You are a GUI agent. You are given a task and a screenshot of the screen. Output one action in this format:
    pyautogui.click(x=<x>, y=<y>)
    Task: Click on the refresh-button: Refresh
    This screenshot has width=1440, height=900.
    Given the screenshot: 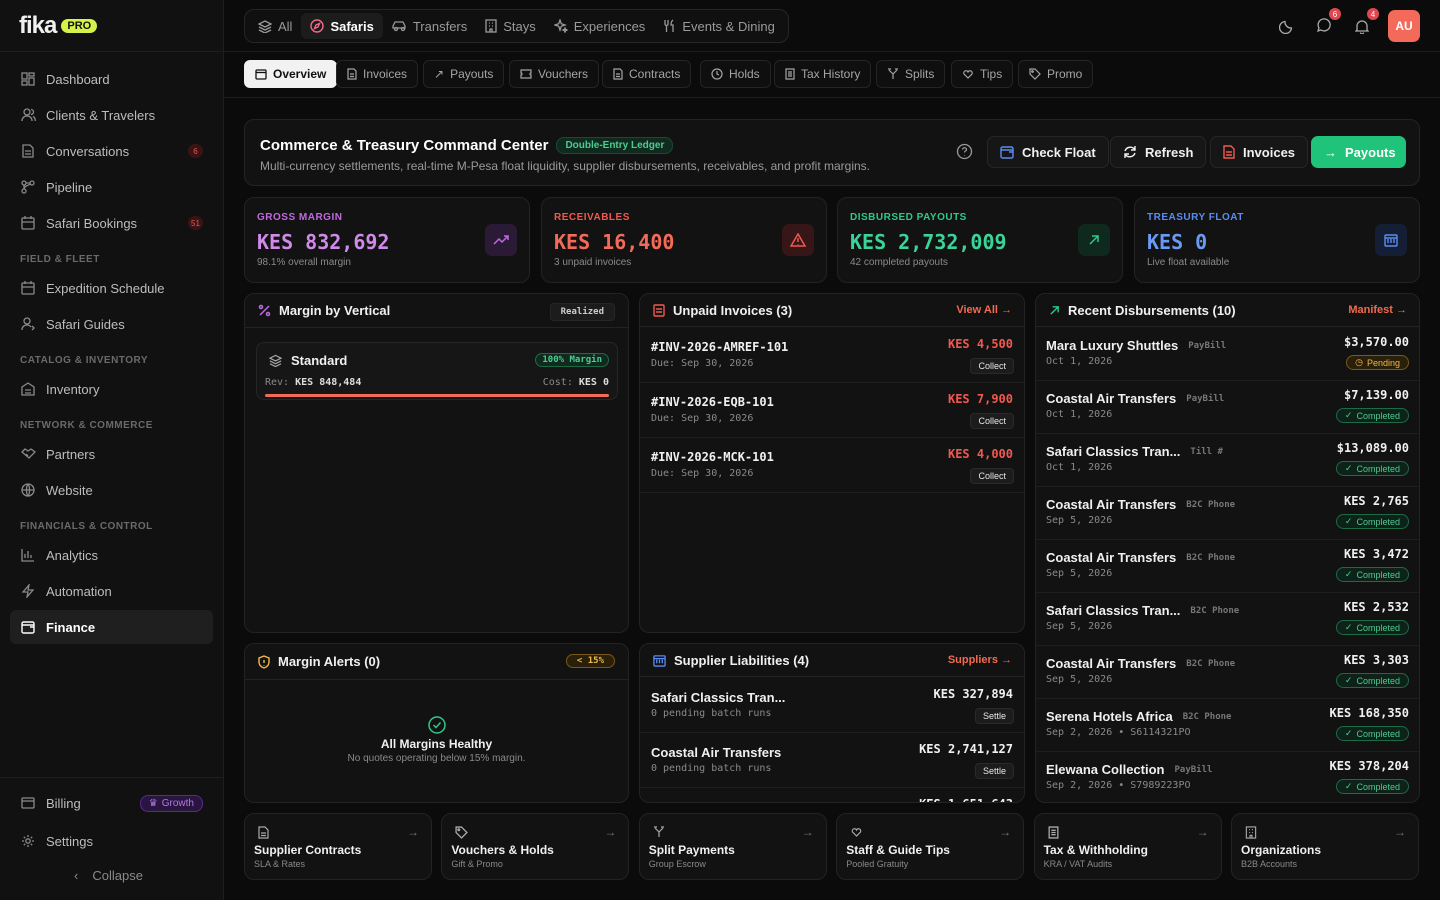 What is the action you would take?
    pyautogui.click(x=1158, y=152)
    